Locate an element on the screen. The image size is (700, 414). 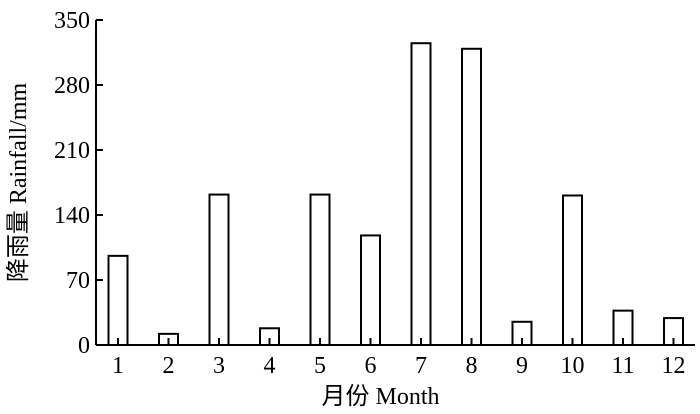
y-axis-title: 降雨量 Rainfall/mm is located at coordinates (18, 183).